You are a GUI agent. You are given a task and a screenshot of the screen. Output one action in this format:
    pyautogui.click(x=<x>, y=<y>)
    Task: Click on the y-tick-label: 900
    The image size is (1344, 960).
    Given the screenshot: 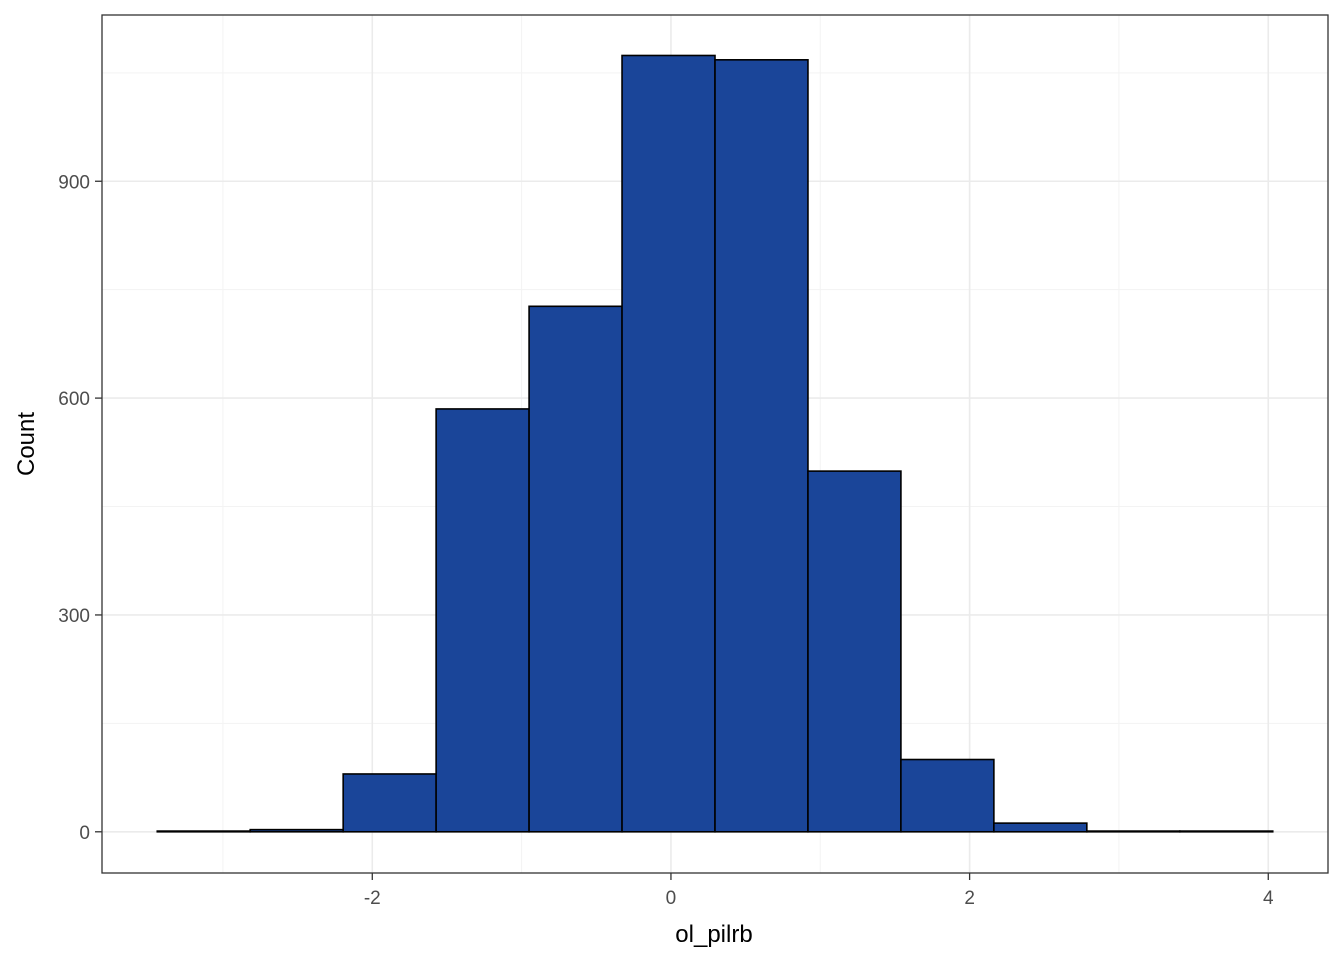 What is the action you would take?
    pyautogui.click(x=74, y=182)
    